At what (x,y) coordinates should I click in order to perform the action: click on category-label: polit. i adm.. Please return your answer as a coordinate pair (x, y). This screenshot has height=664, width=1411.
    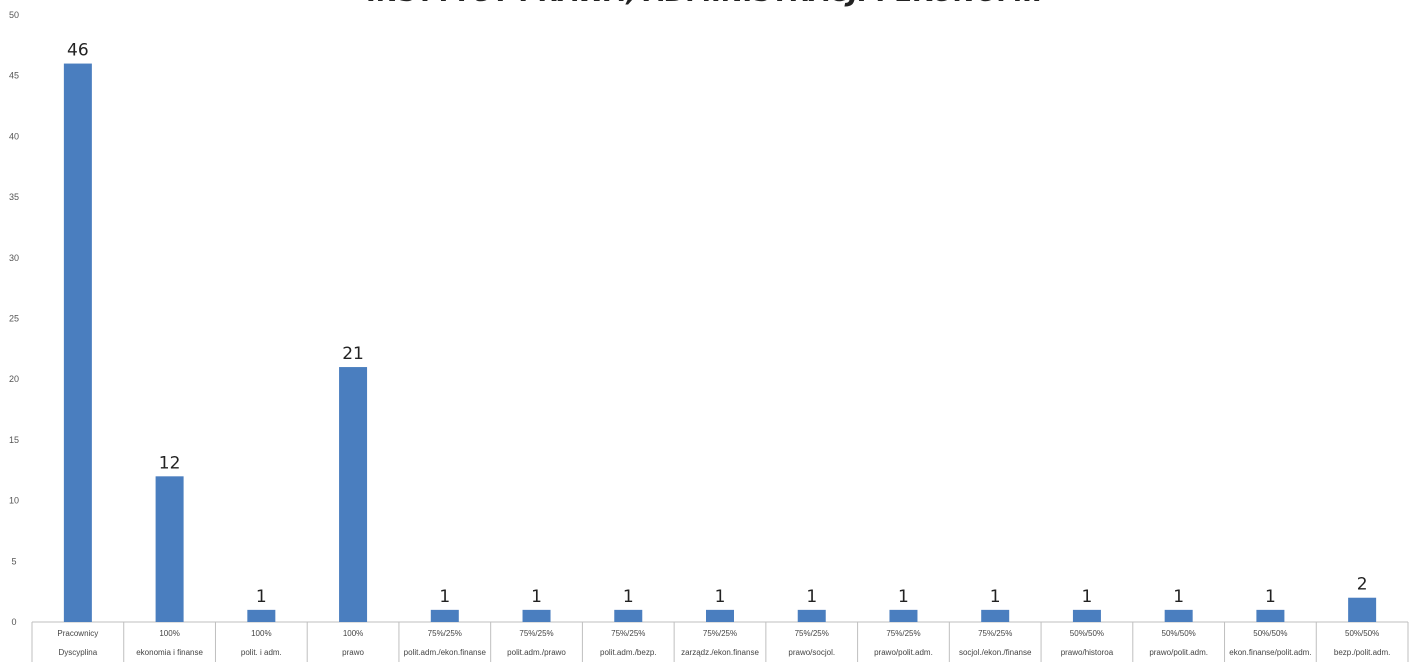
    Looking at the image, I should click on (261, 652).